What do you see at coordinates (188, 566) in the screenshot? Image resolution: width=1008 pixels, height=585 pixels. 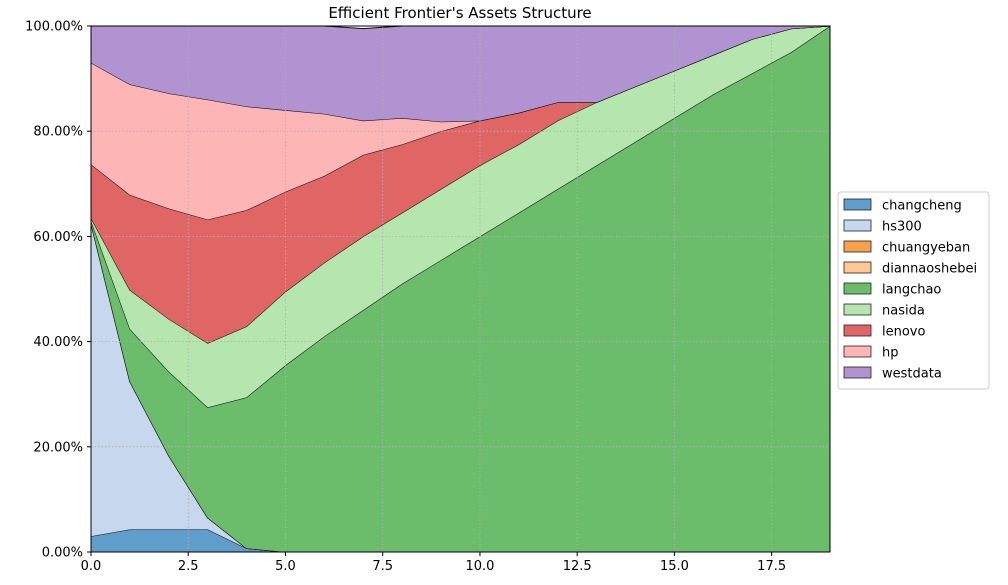 I see `x-tick-label: 2.5` at bounding box center [188, 566].